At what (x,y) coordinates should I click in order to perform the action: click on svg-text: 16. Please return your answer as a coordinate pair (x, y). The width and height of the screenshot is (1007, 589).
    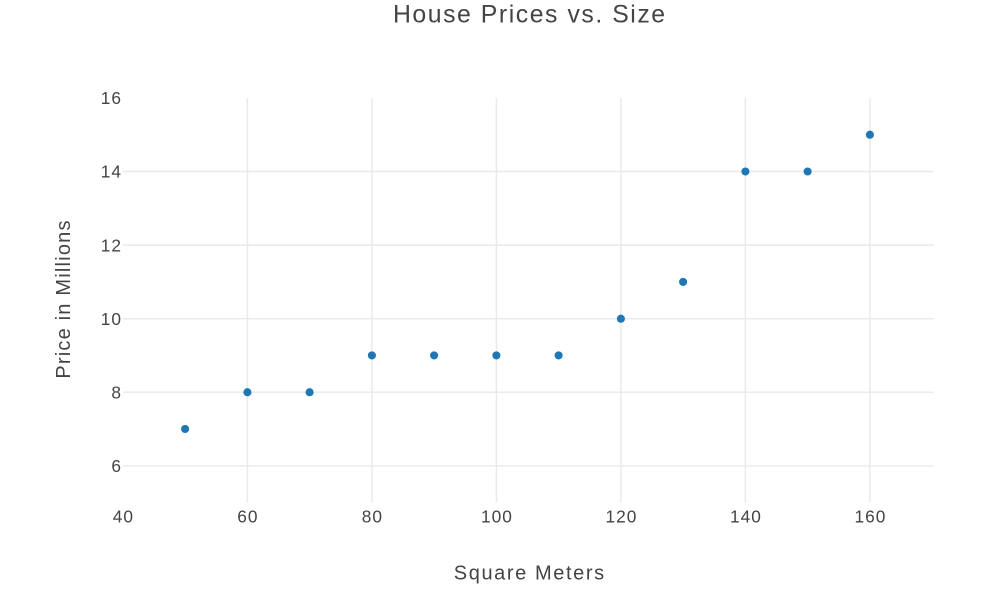
    Looking at the image, I should click on (111, 98).